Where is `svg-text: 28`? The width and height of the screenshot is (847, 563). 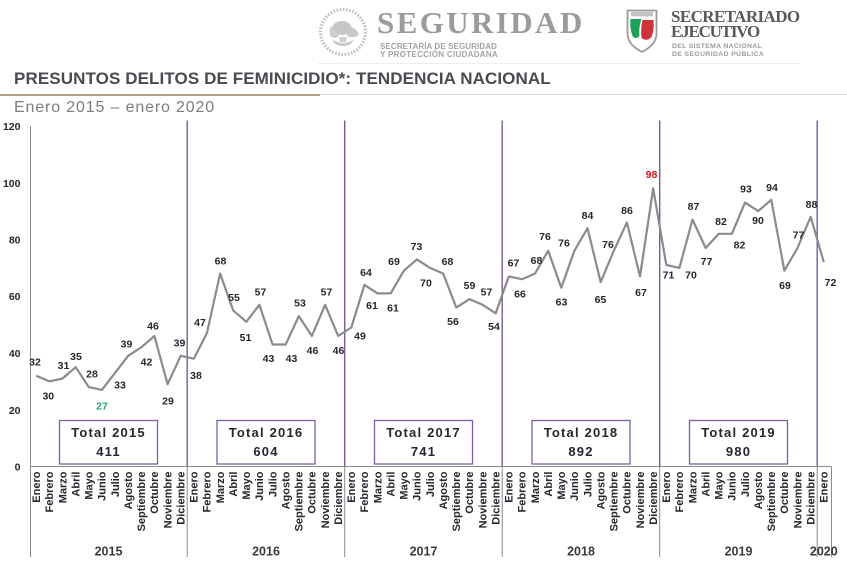 svg-text: 28 is located at coordinates (92, 375).